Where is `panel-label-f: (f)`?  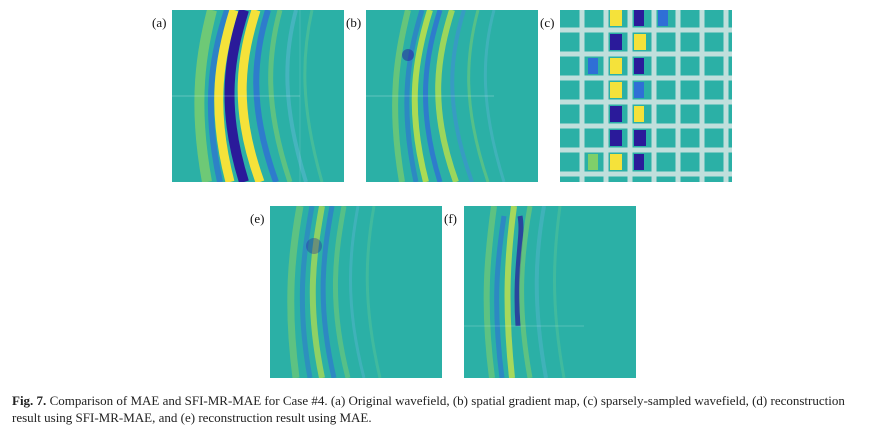 panel-label-f: (f) is located at coordinates (450, 218).